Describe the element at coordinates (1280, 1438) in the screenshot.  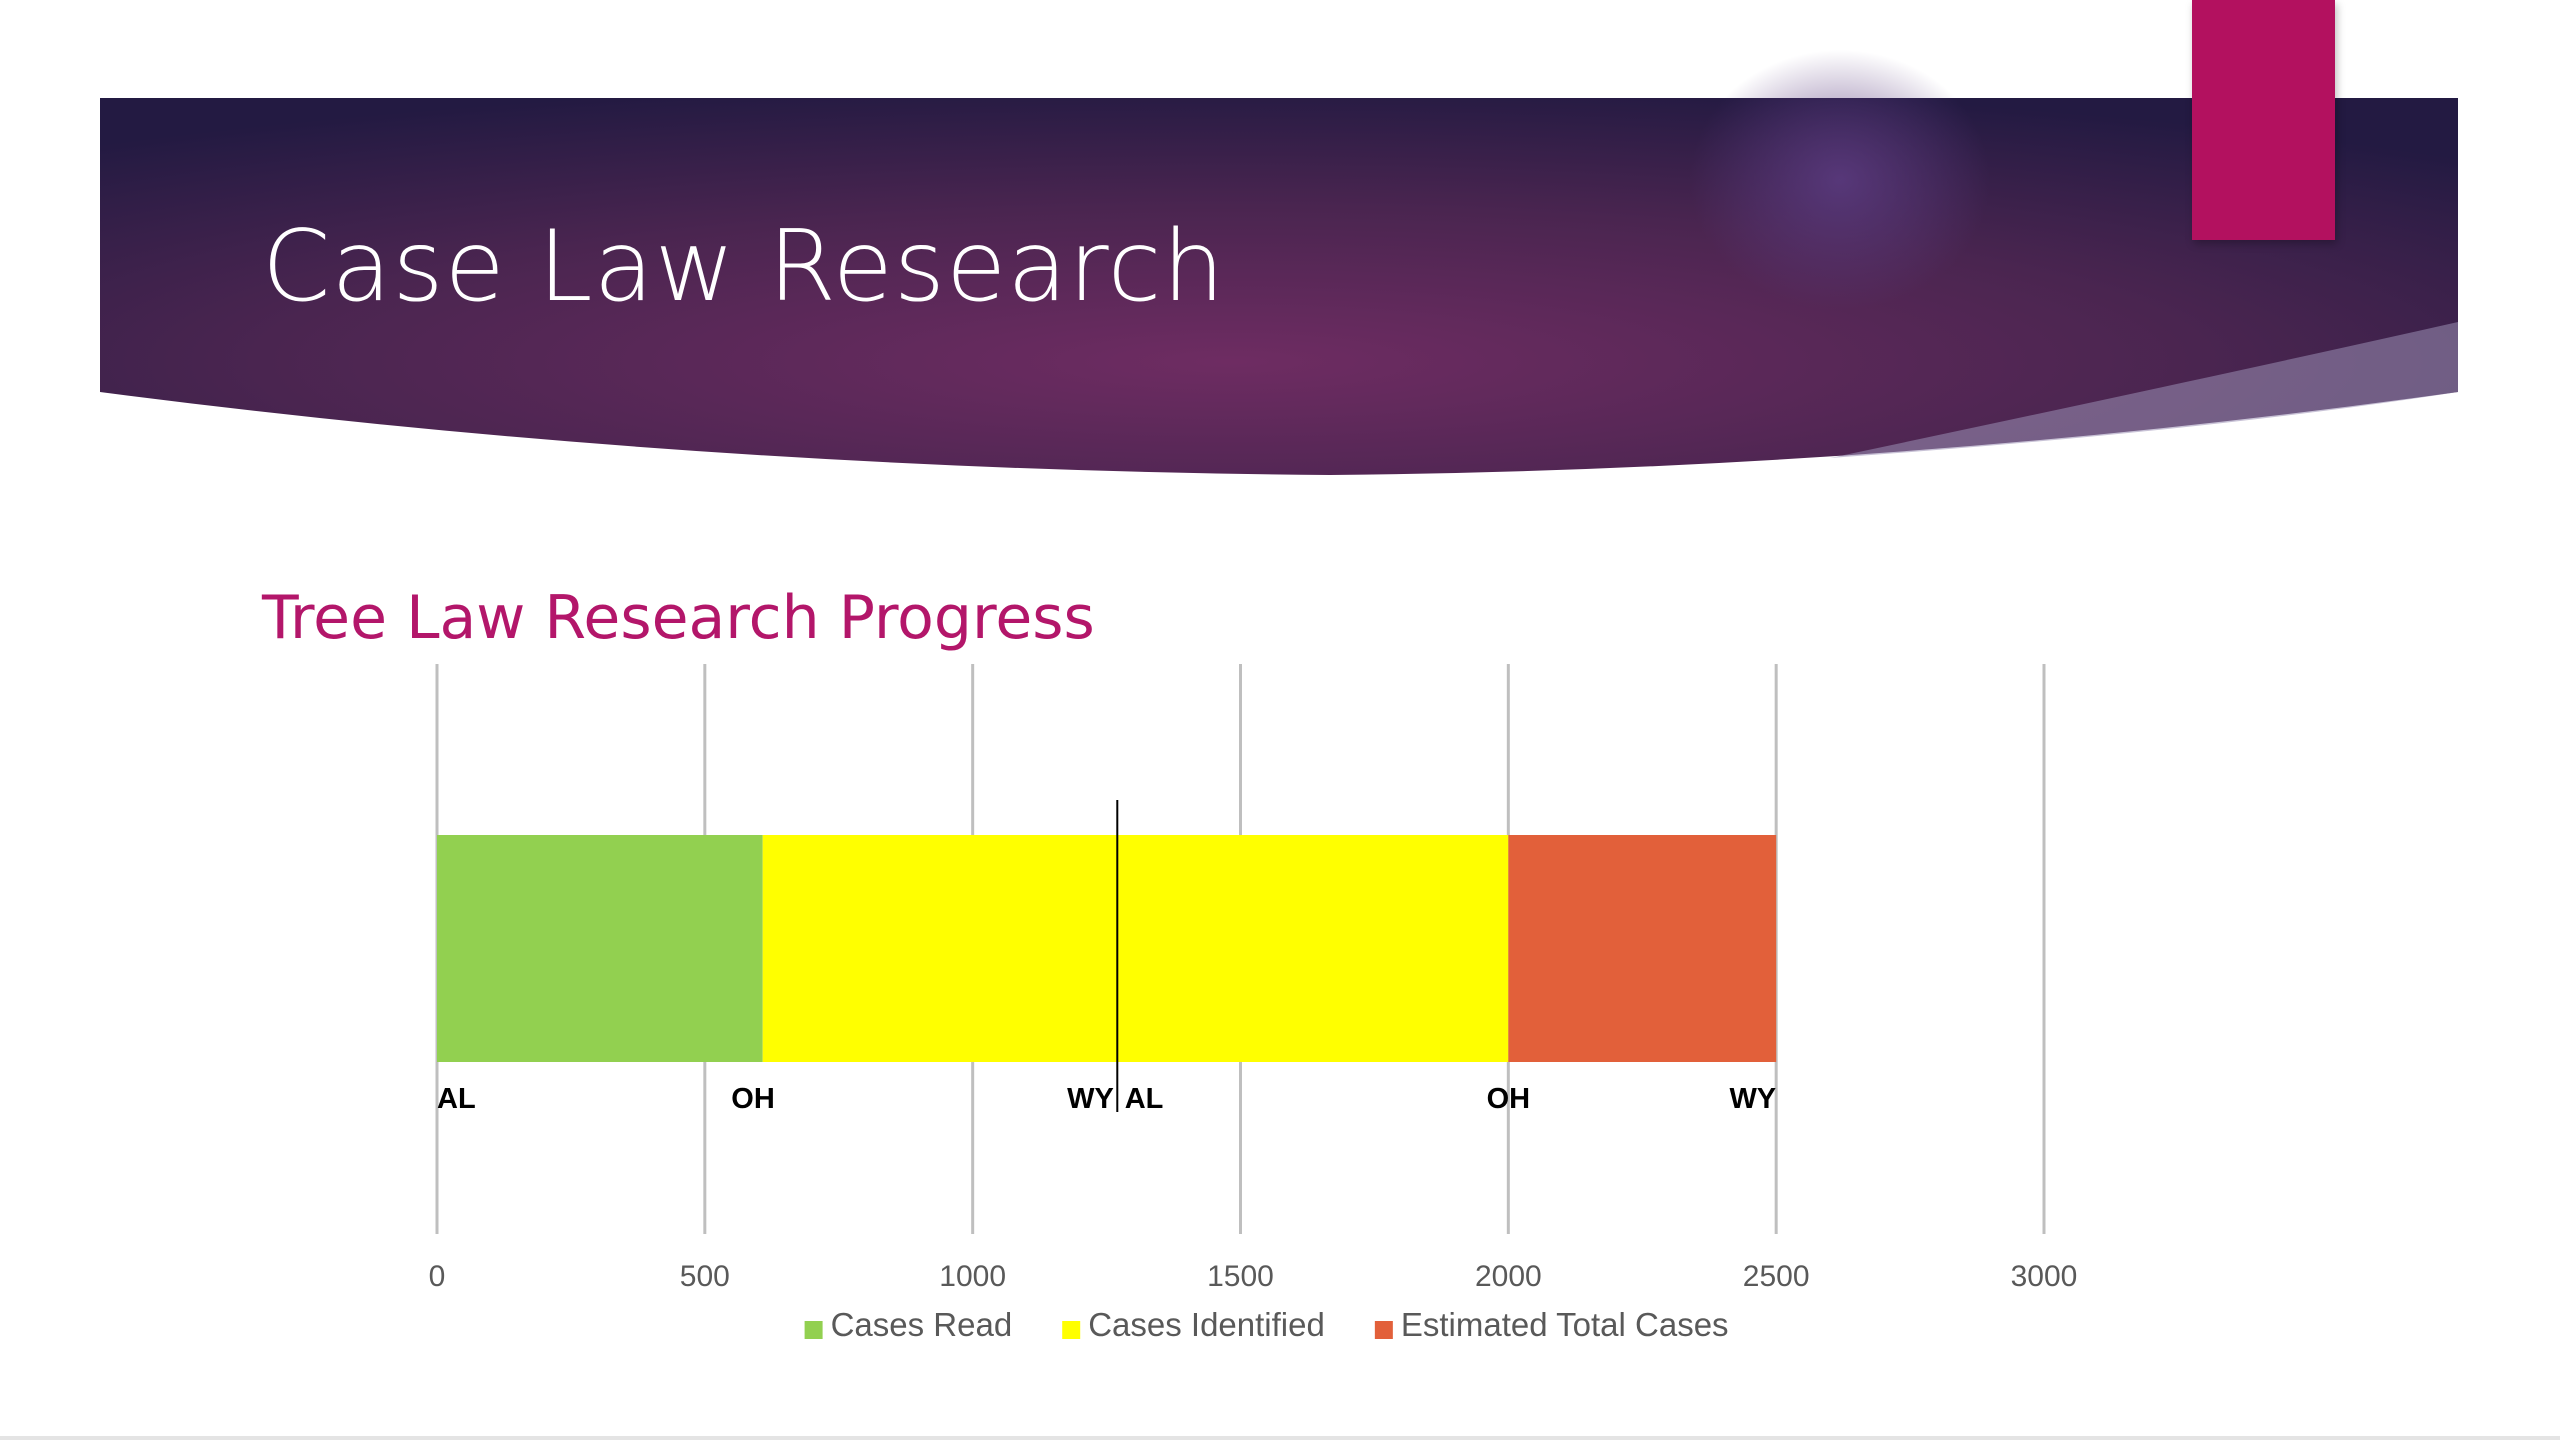
I see `slide-bottom-border` at that location.